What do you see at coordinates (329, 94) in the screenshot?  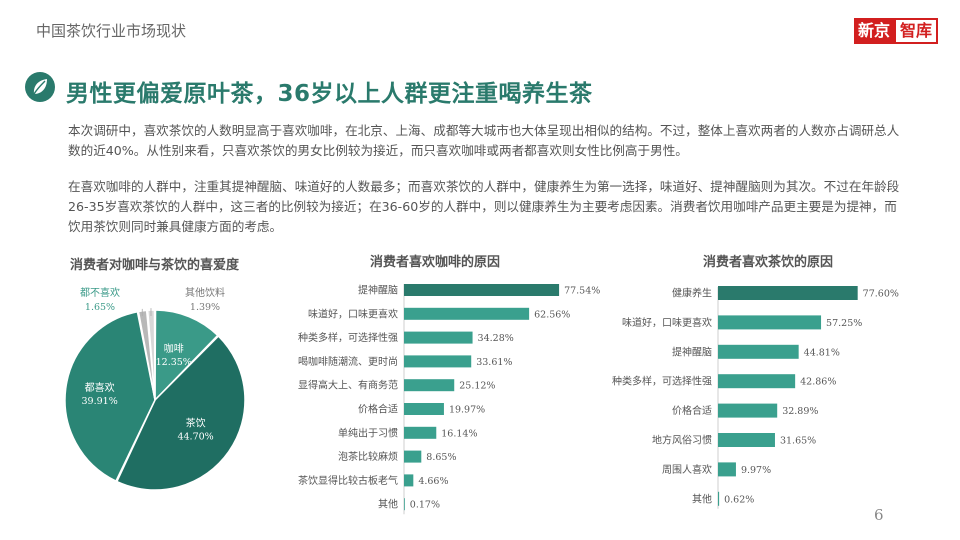 I see `page-headline: 男性更偏爱原叶茶，36岁以上人群更注重喝养生茶` at bounding box center [329, 94].